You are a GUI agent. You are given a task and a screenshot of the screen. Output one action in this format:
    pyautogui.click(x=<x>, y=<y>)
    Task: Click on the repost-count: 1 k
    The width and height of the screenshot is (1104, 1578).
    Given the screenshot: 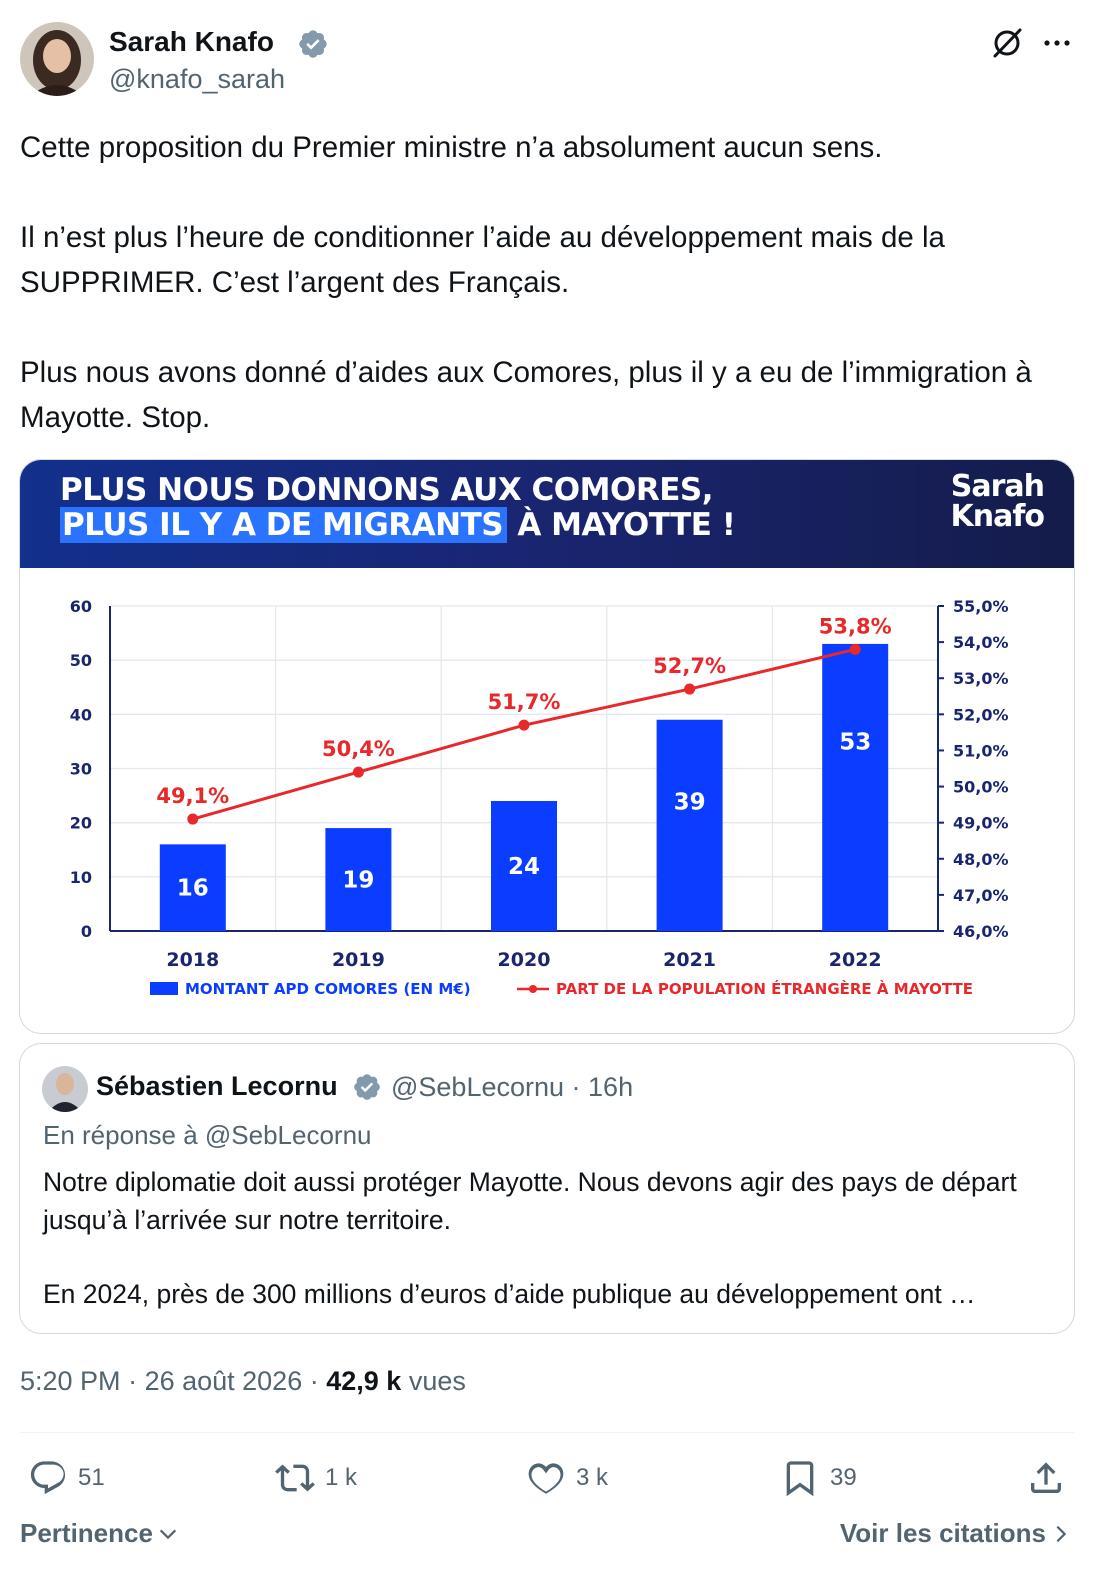 What is the action you would take?
    pyautogui.click(x=341, y=1477)
    